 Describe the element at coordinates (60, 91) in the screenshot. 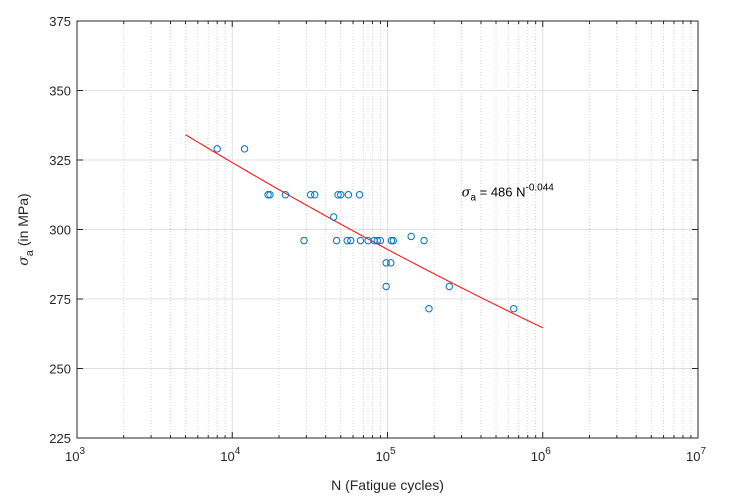

I see `y-tick-label: 350` at that location.